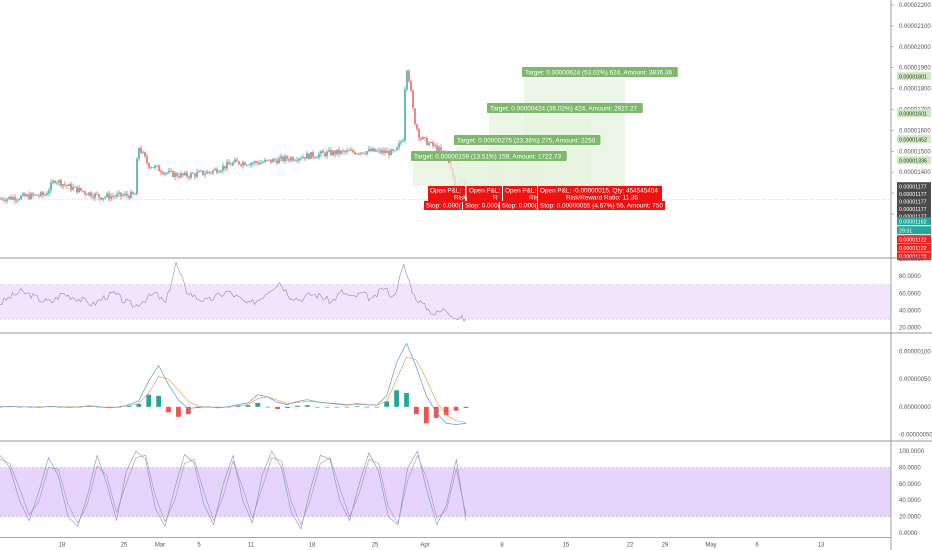 The width and height of the screenshot is (932, 550). Describe the element at coordinates (915, 69) in the screenshot. I see `price-tick-label: 0.00001900` at that location.